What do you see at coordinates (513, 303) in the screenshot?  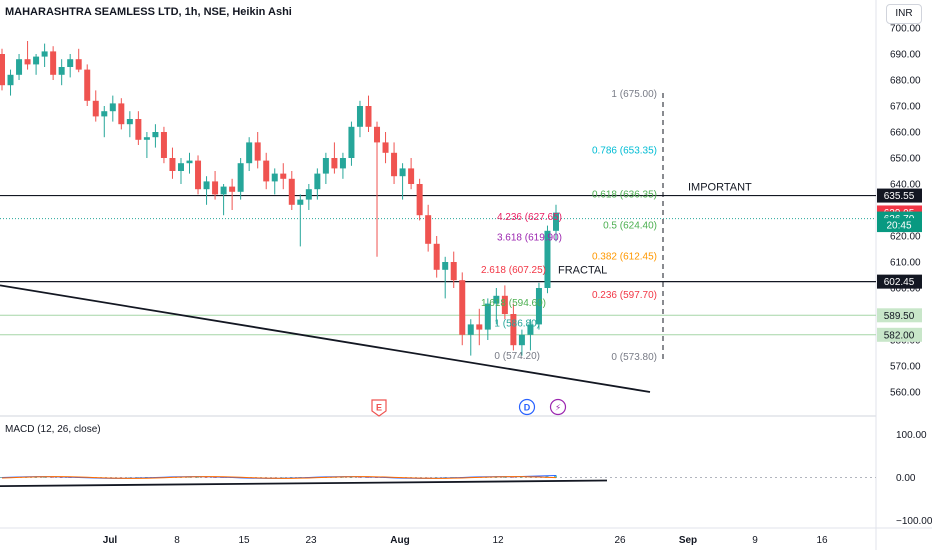 I see `fib-extension-label: 1.618 (594.60)` at bounding box center [513, 303].